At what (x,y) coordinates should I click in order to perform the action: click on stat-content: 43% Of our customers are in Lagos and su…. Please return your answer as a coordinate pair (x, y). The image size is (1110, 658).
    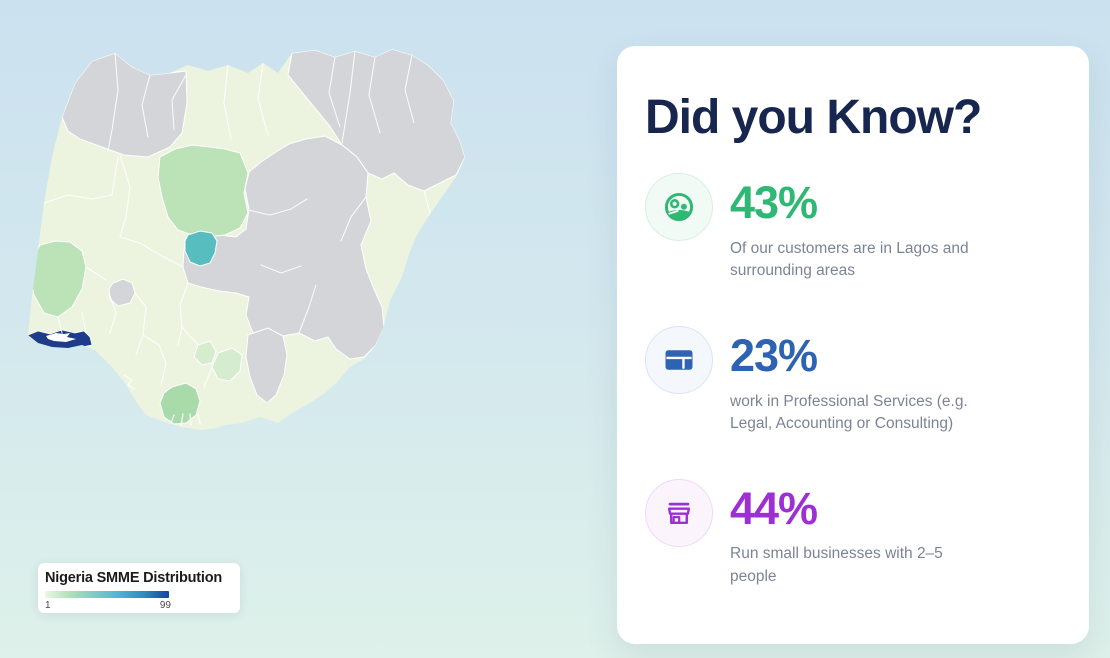
    Looking at the image, I should click on (854, 228).